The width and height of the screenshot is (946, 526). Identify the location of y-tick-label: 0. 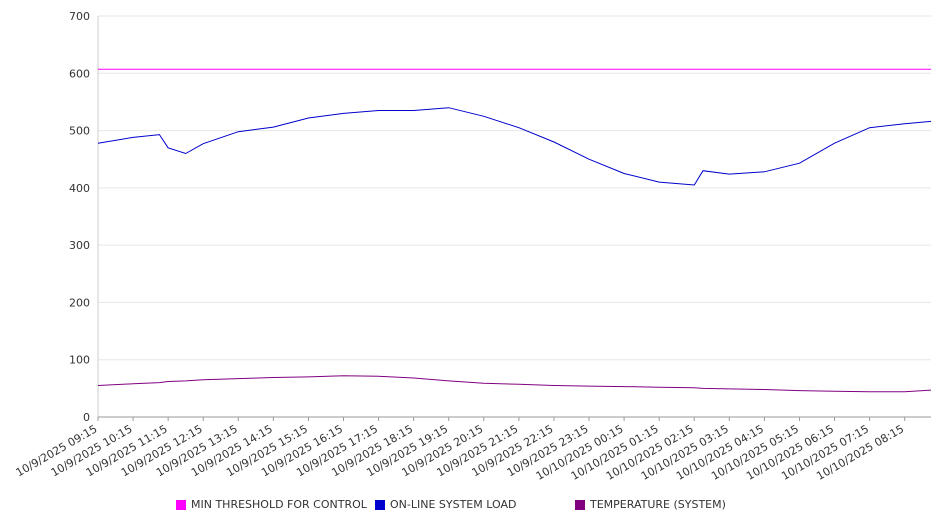
(86, 417).